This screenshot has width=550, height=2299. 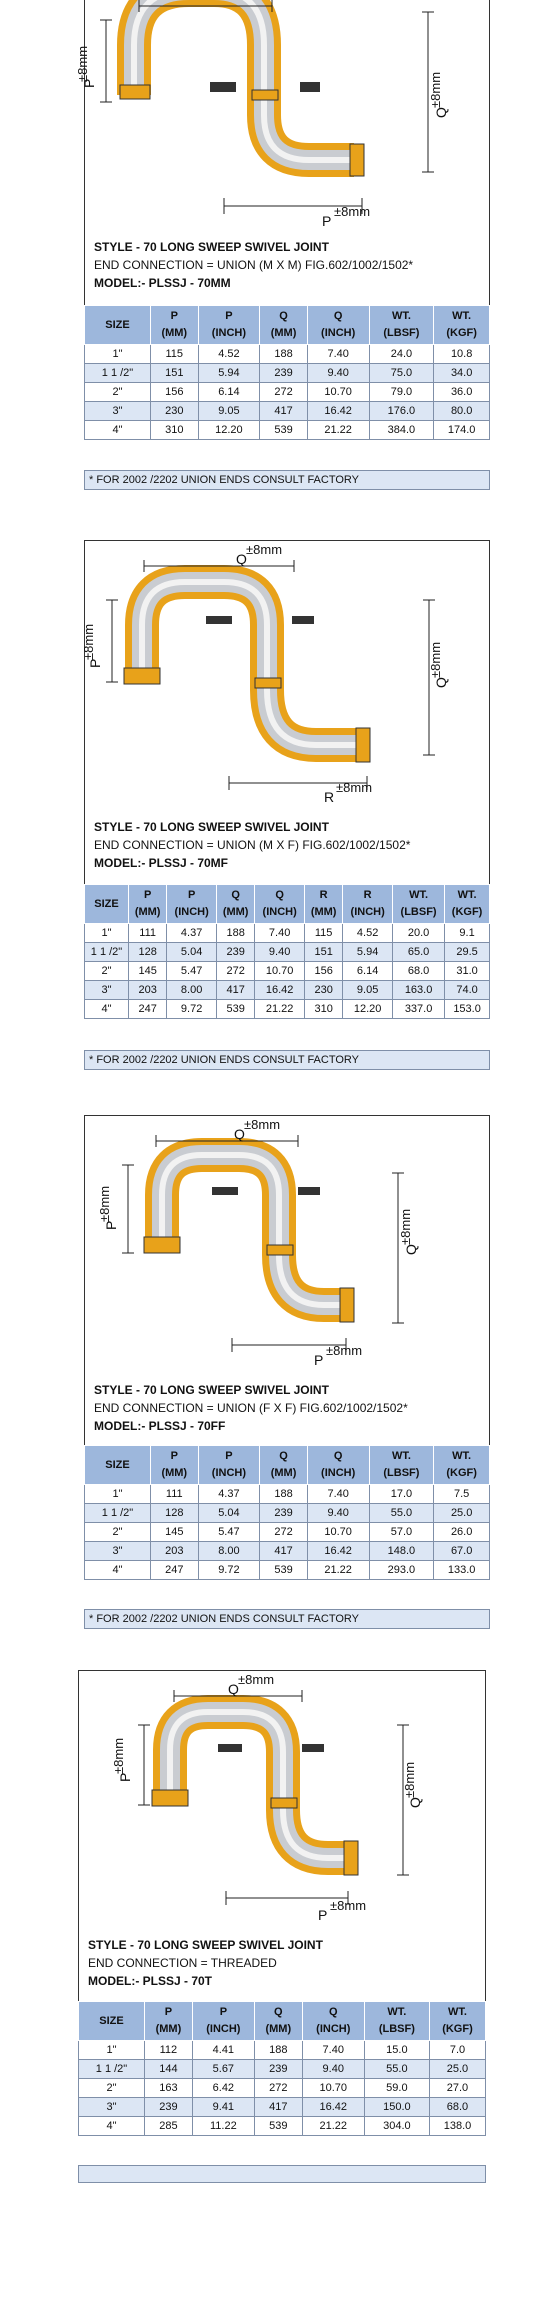 I want to click on table-row: 3" 239 9.41 417 16.42 150.0 68.0, so click(x=282, y=2107).